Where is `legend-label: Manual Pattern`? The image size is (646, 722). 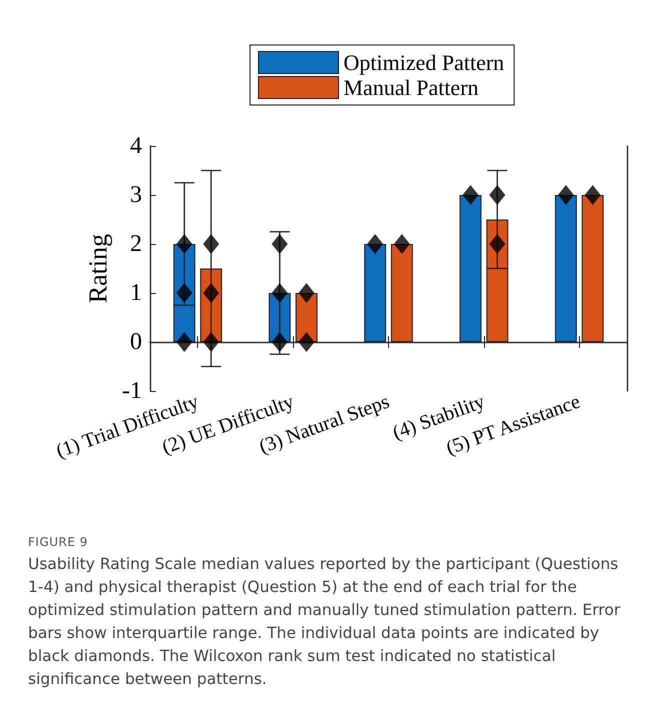
legend-label: Manual Pattern is located at coordinates (411, 87).